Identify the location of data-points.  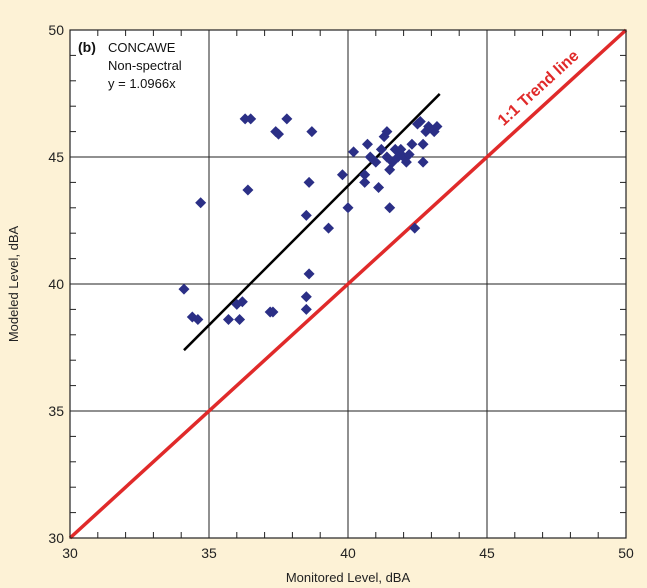
(310, 219).